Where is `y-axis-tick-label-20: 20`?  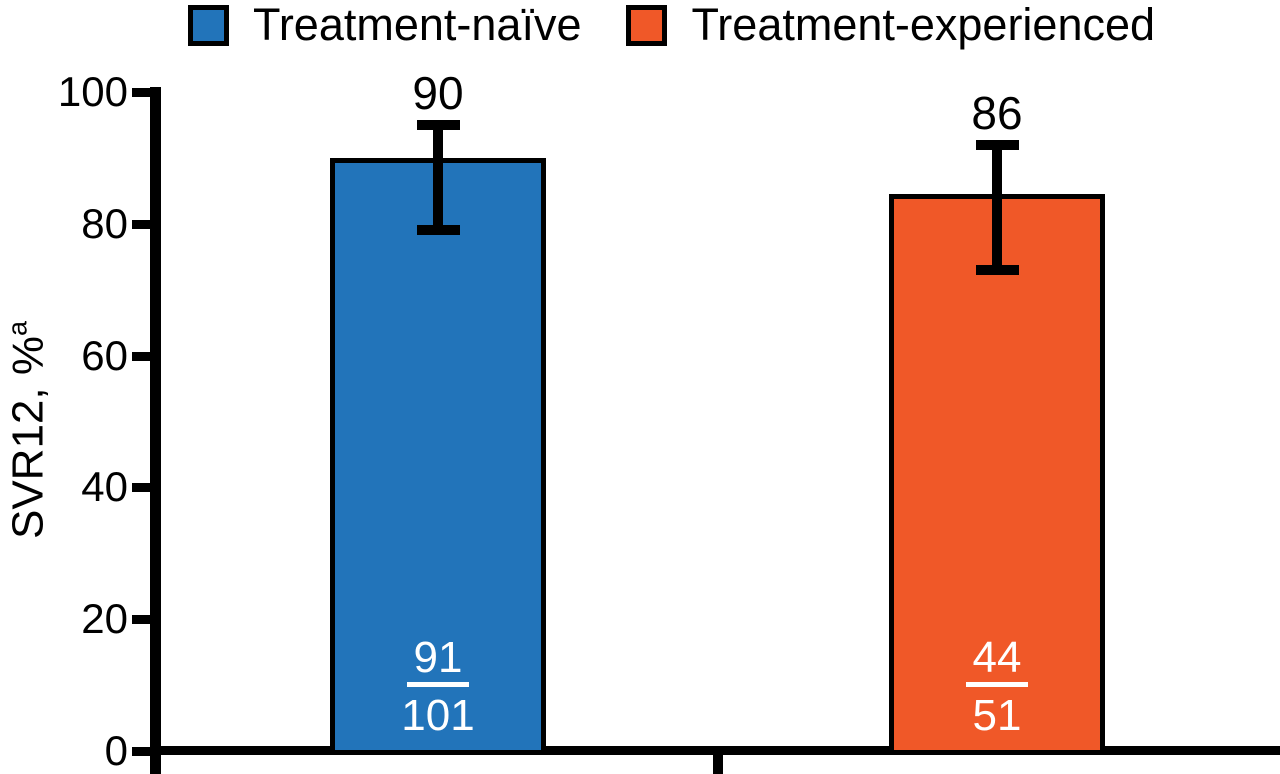
y-axis-tick-label-20: 20 is located at coordinates (104, 619).